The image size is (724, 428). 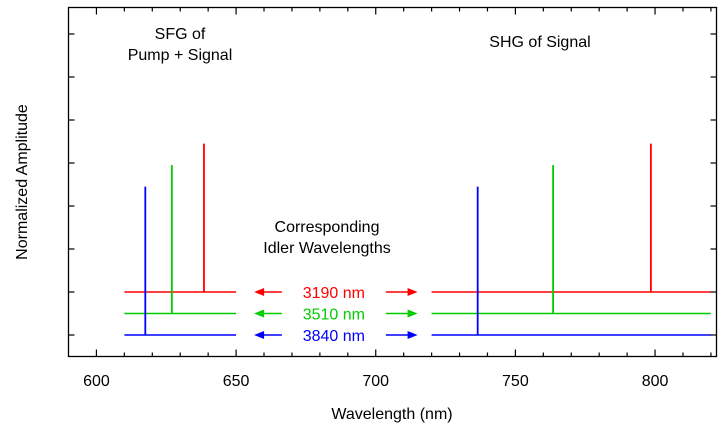 I want to click on idler-wavelength-label: 3510 nm, so click(x=334, y=315).